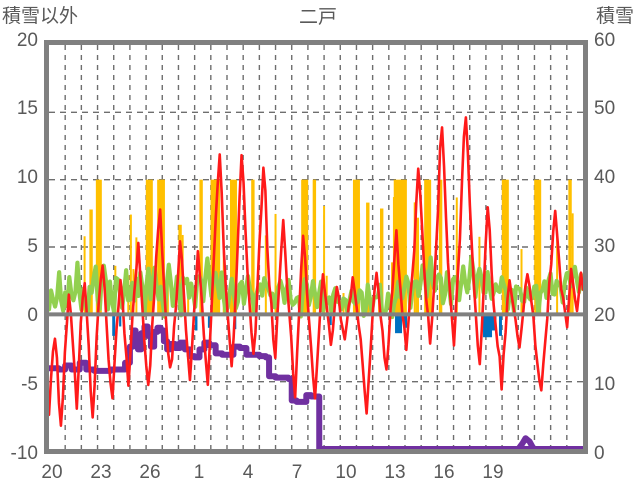  What do you see at coordinates (605, 384) in the screenshot?
I see `y-tick-right-5: 10` at bounding box center [605, 384].